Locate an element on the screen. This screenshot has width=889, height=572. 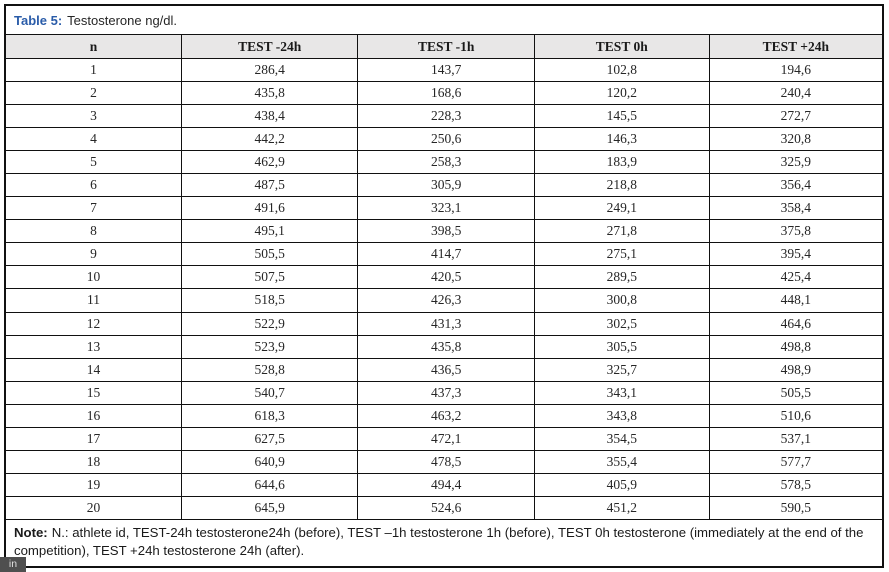
cell: 518,5 is located at coordinates (269, 300).